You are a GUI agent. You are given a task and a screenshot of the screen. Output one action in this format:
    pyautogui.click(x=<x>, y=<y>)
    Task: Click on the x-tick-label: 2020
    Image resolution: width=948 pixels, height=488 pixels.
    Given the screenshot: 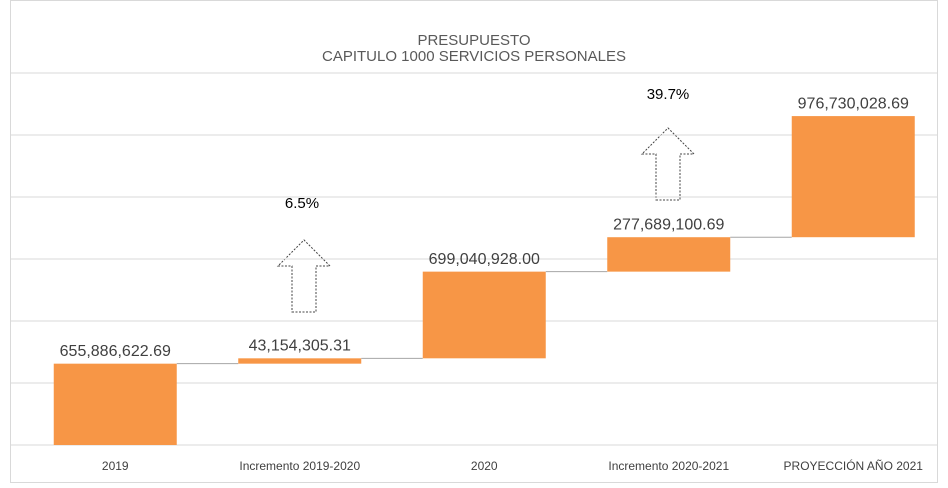 What is the action you would take?
    pyautogui.click(x=484, y=466)
    